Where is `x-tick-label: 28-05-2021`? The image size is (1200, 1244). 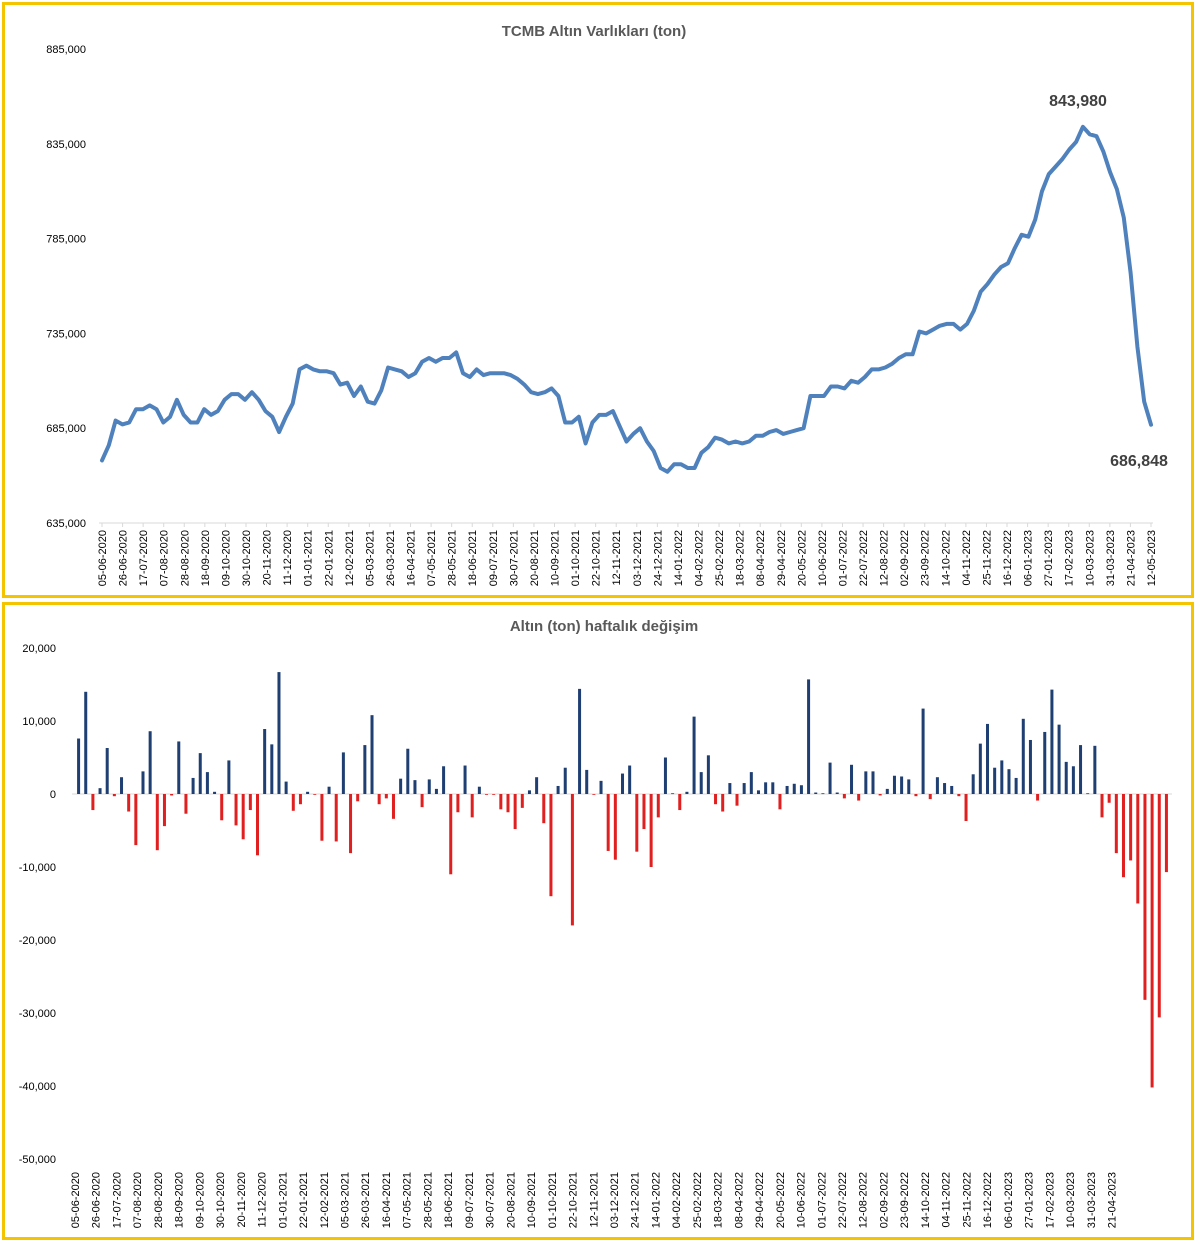 x-tick-label: 28-05-2021 is located at coordinates (428, 1200).